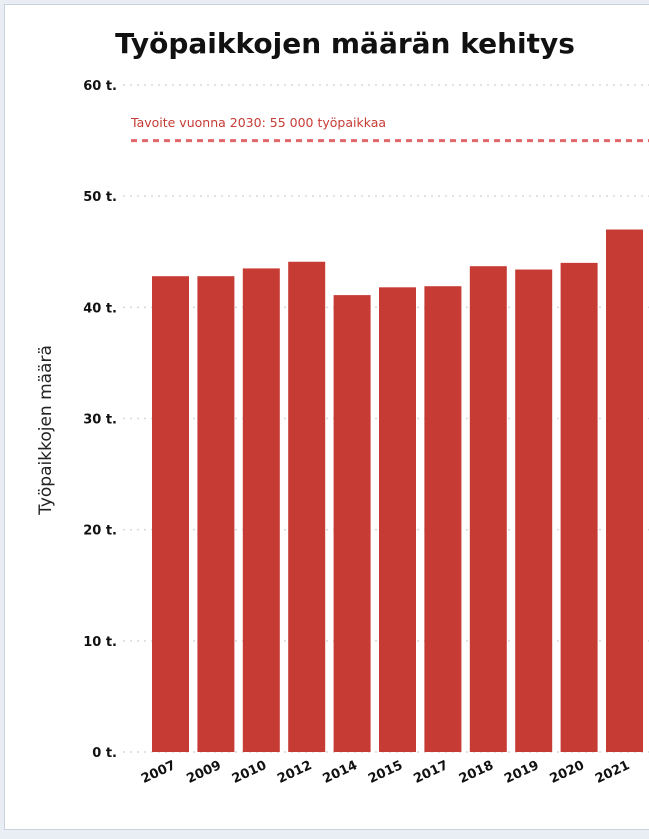 The height and width of the screenshot is (839, 649). What do you see at coordinates (249, 772) in the screenshot?
I see `x-tick-label: 2010` at bounding box center [249, 772].